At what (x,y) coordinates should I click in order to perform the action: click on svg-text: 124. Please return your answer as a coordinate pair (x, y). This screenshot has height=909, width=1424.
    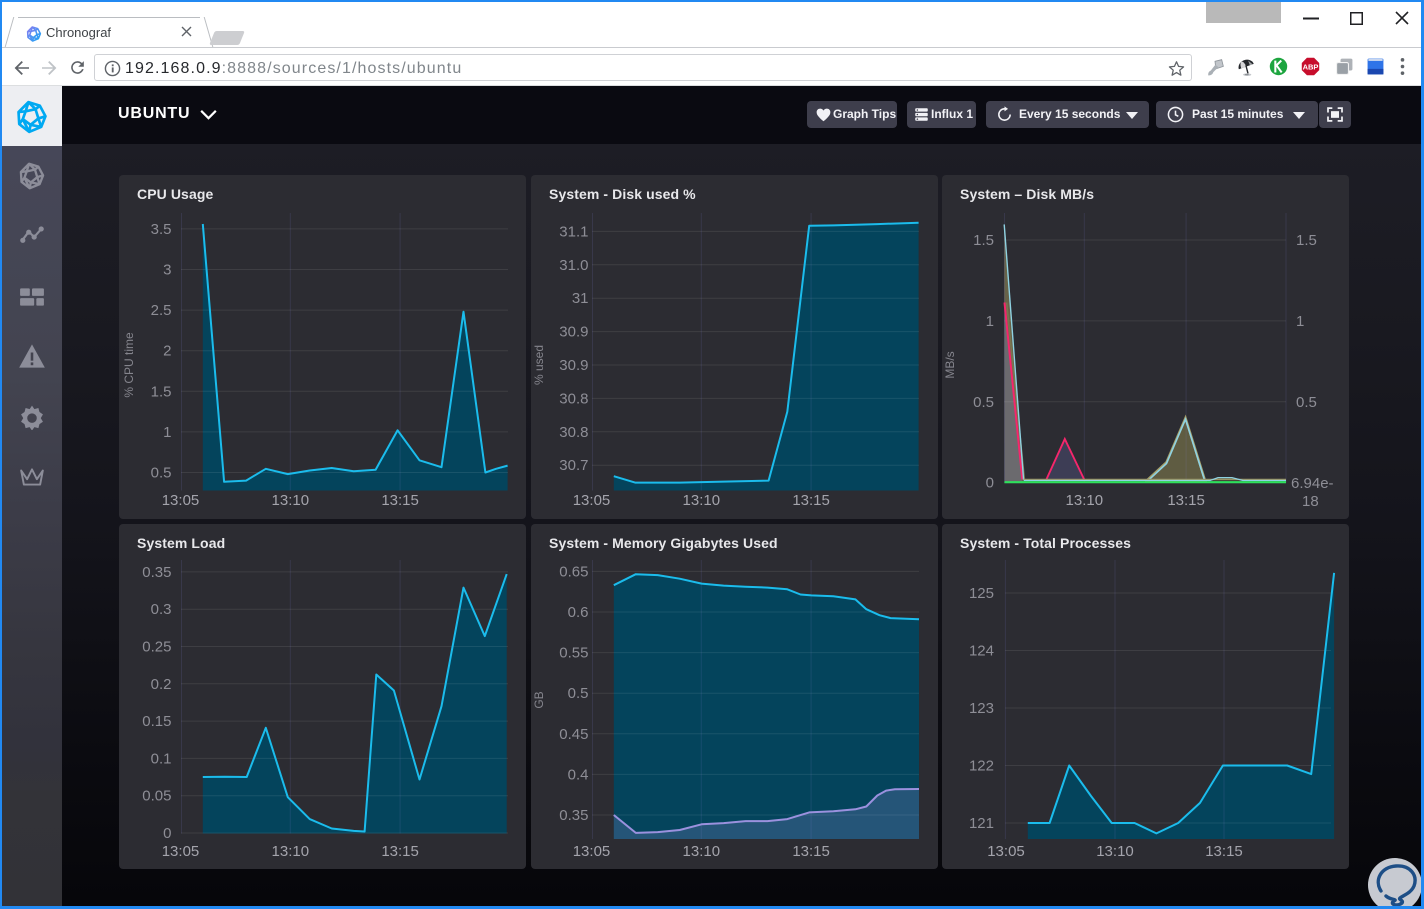
    Looking at the image, I should click on (981, 651).